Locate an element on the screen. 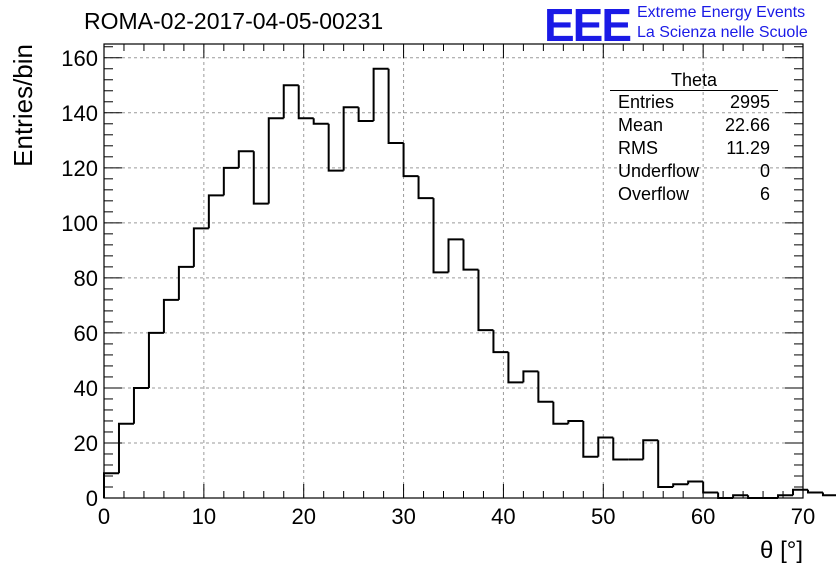  y-tick-label: 20 is located at coordinates (86, 443).